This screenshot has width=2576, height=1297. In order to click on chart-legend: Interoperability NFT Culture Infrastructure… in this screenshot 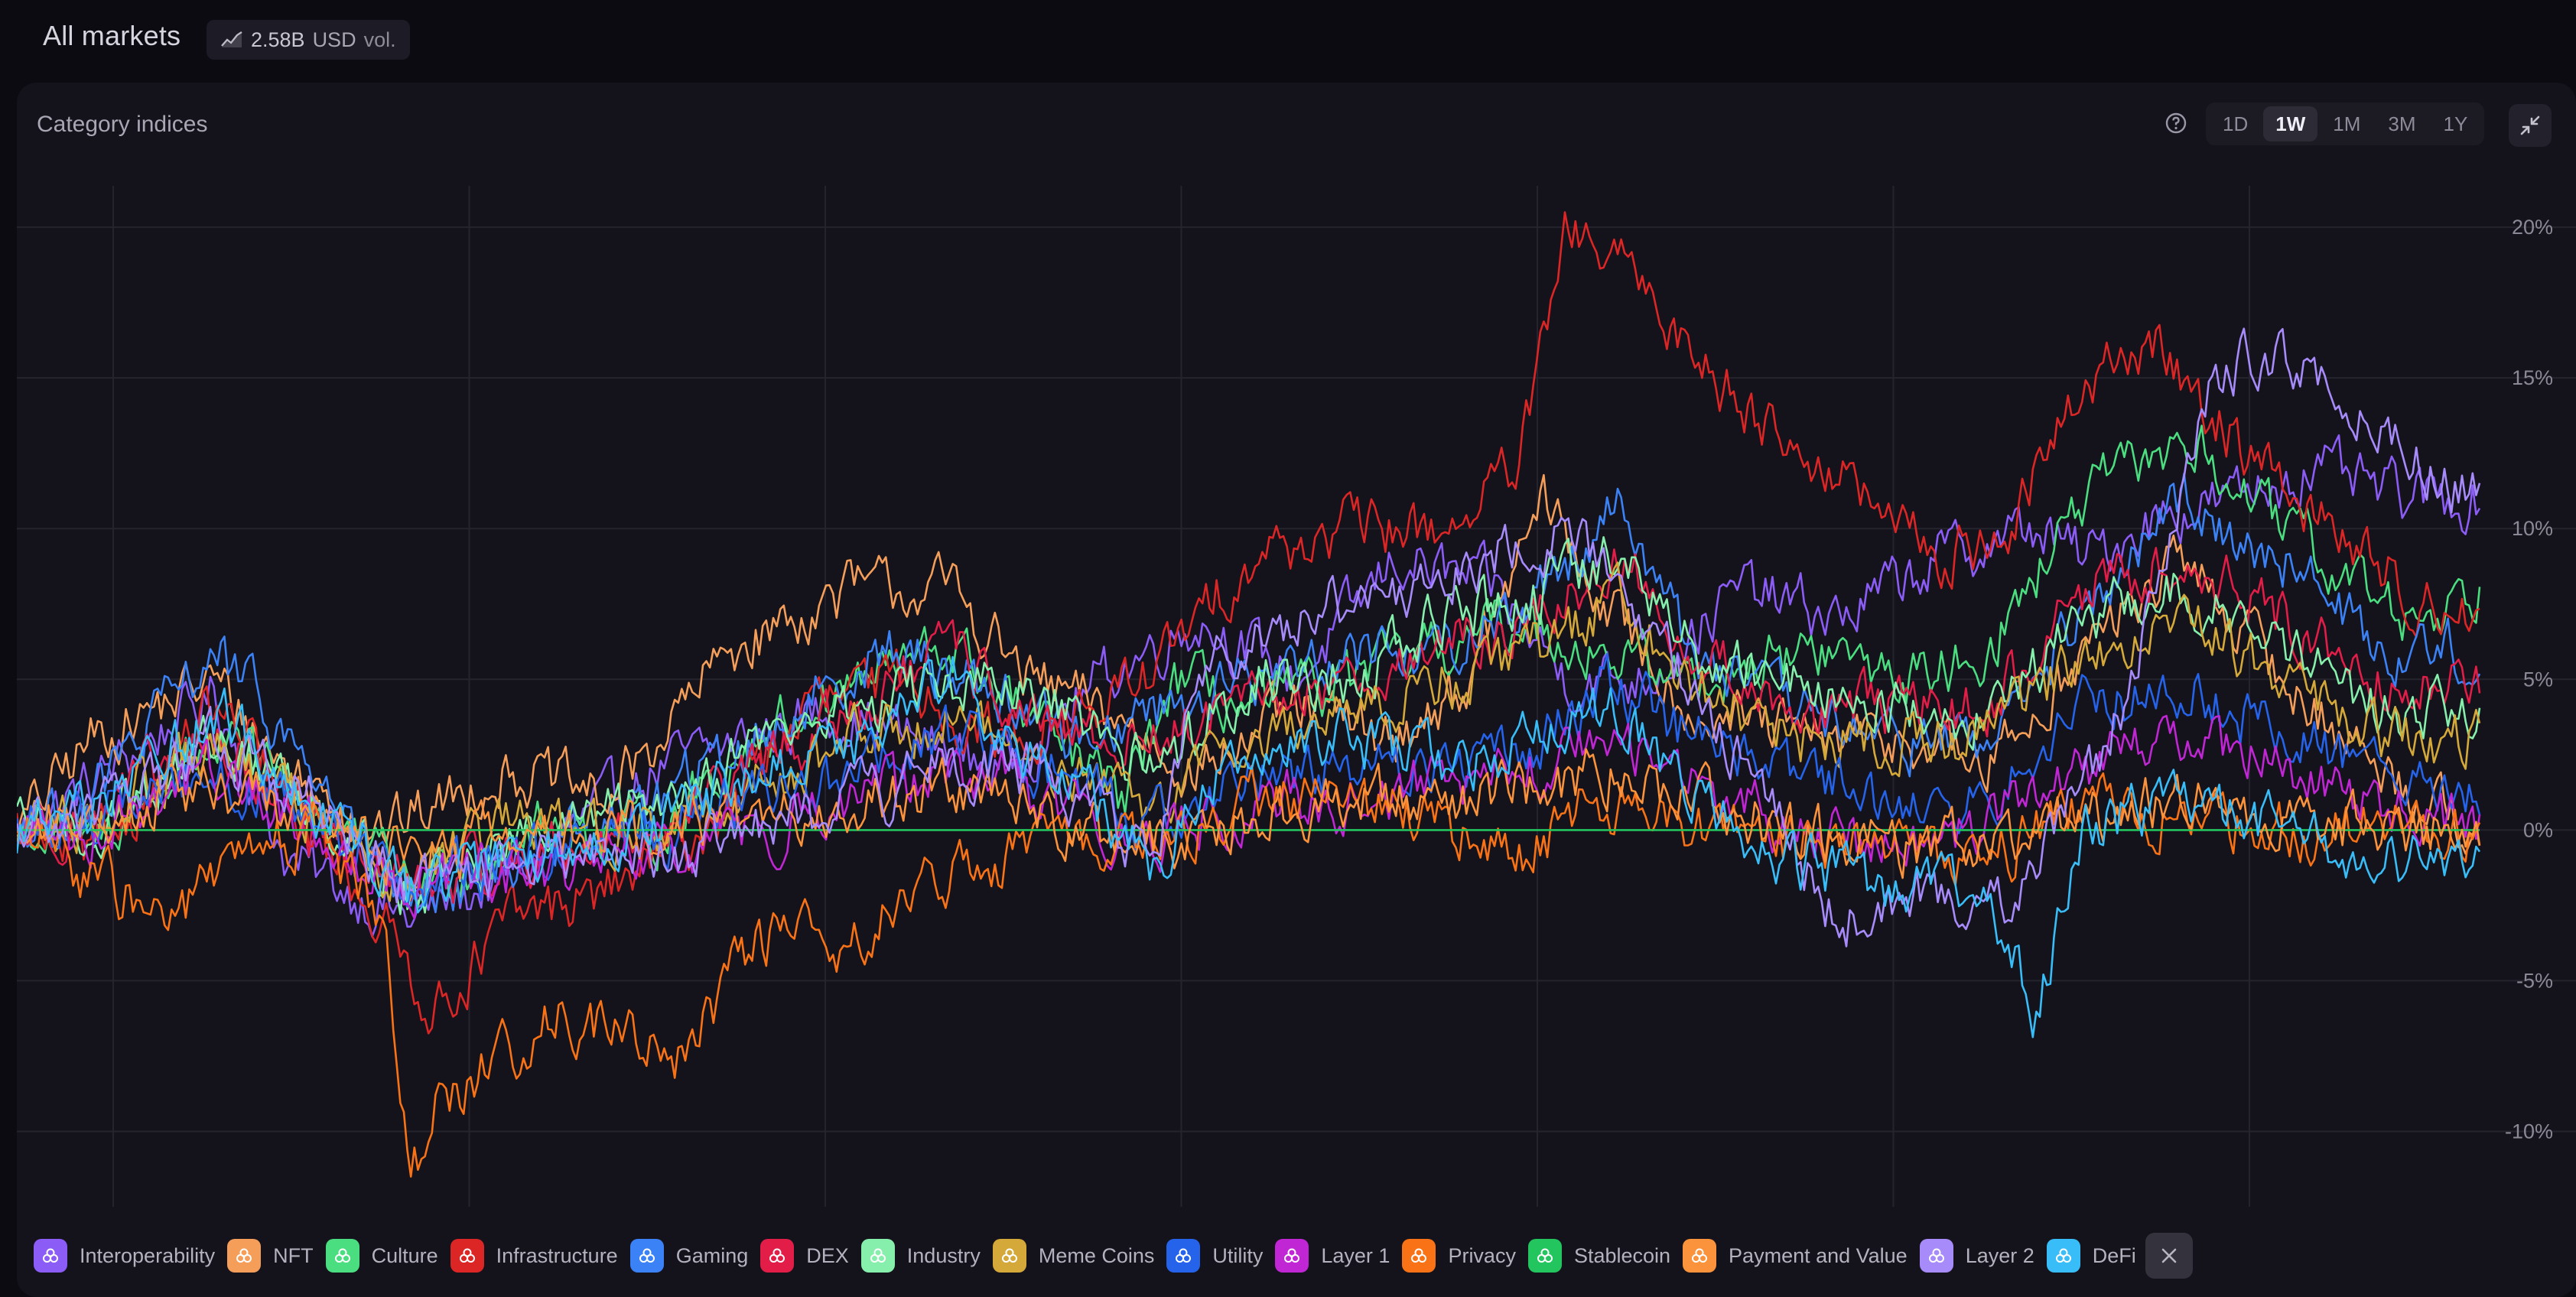, I will do `click(1113, 1255)`.